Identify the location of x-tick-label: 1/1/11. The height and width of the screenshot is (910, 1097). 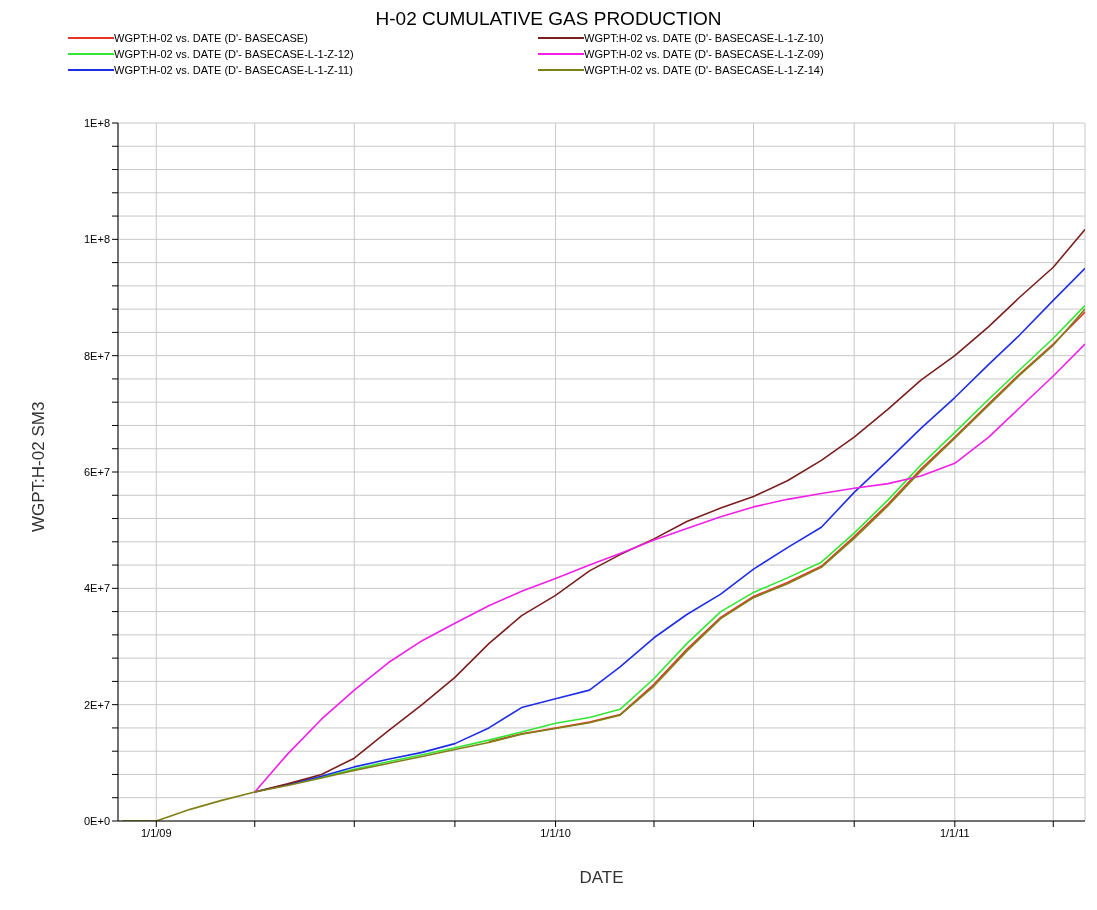
(954, 832).